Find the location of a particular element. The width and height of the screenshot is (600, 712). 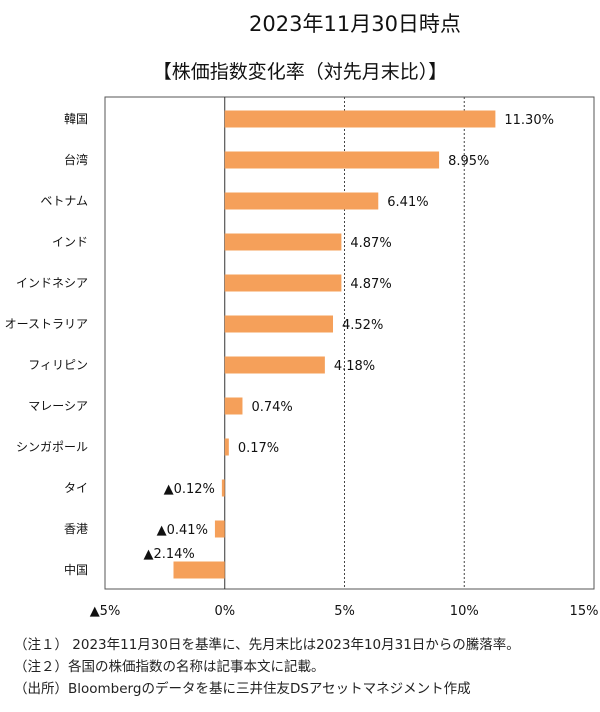

category-label: 中国 is located at coordinates (76, 569).